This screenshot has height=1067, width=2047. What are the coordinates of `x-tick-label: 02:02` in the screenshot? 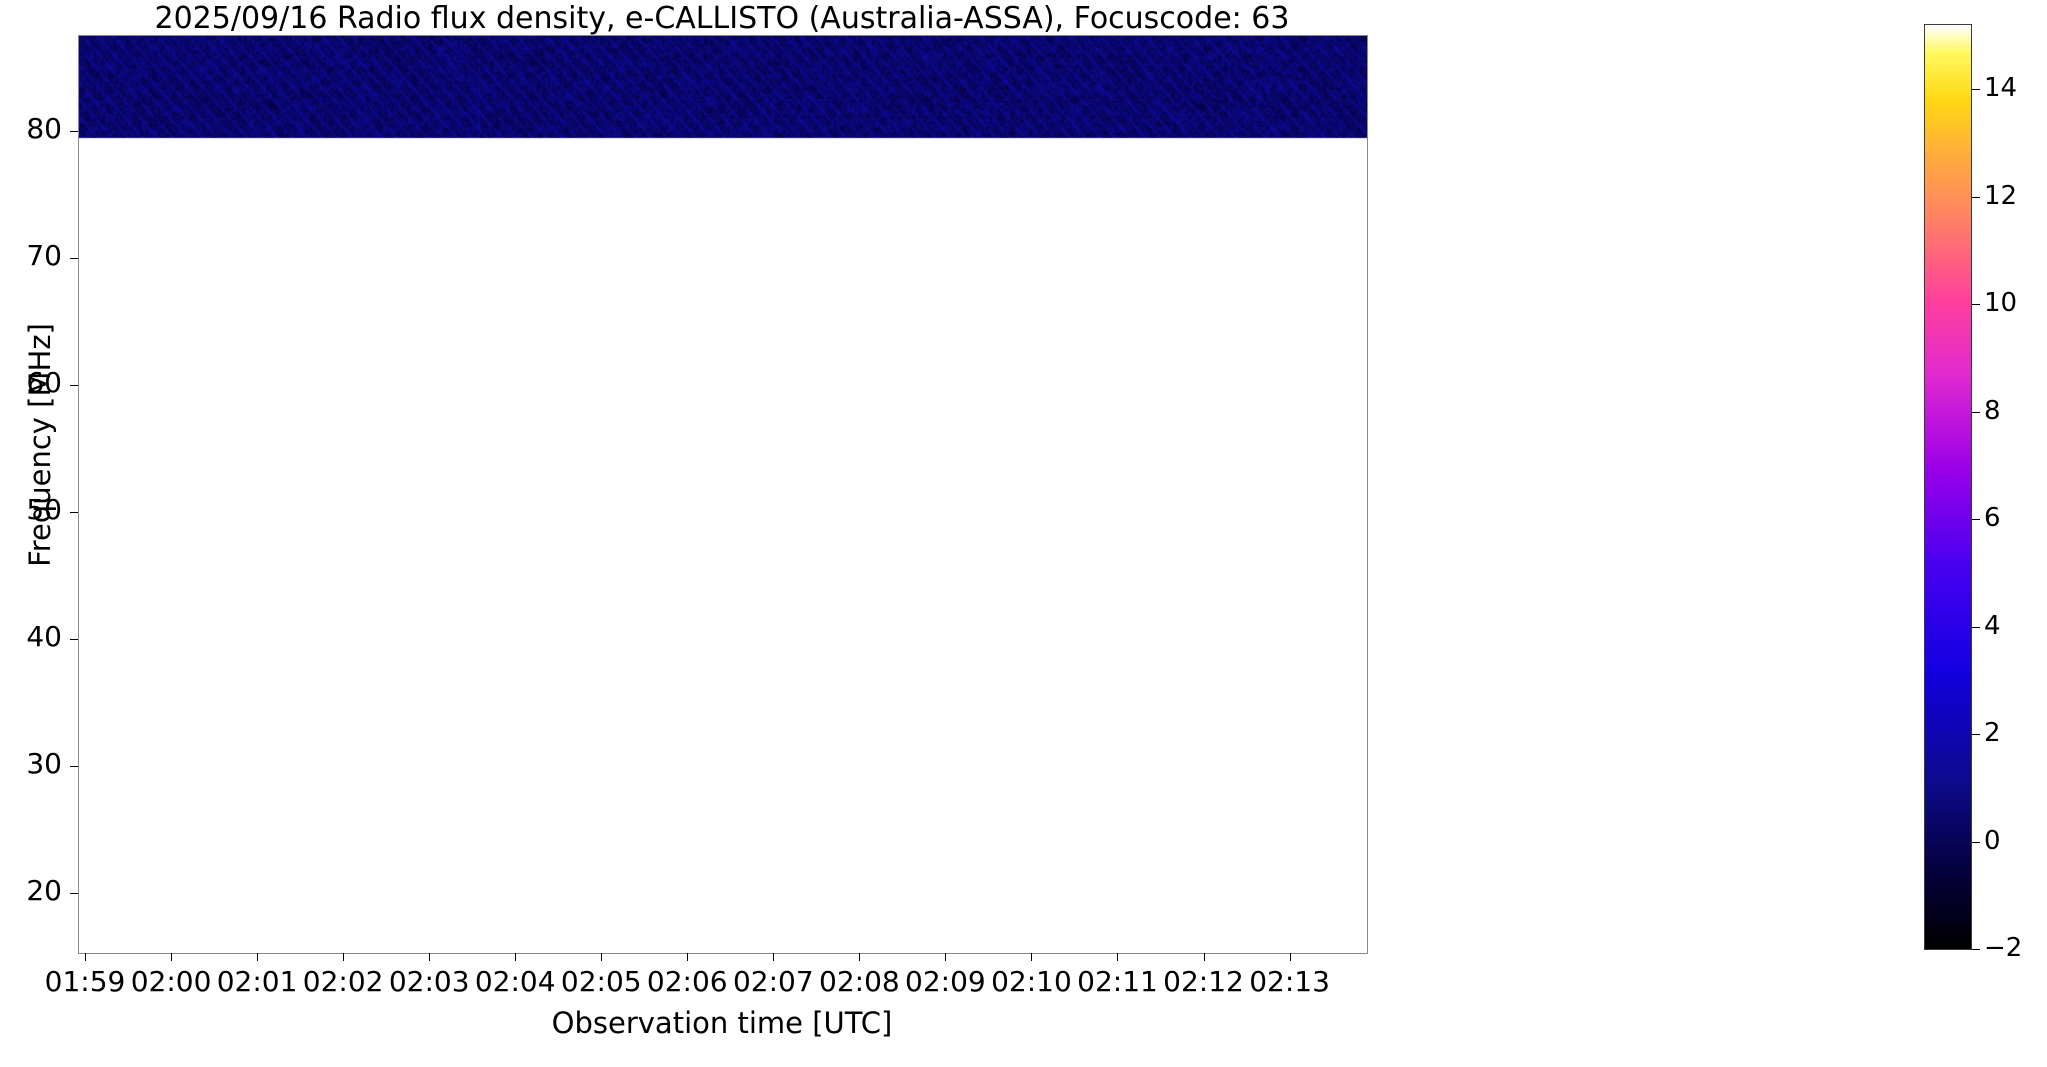 It's located at (343, 981).